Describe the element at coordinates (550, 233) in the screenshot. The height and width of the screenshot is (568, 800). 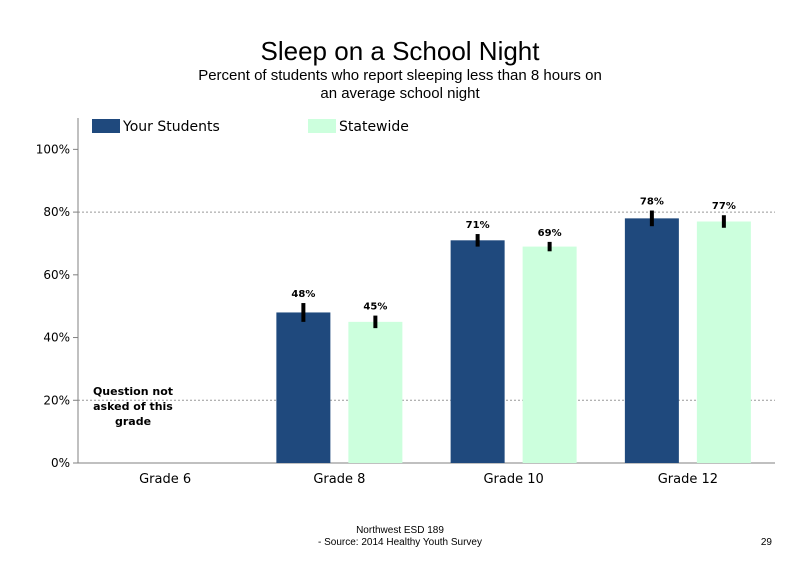
I see `data-label: 69%` at that location.